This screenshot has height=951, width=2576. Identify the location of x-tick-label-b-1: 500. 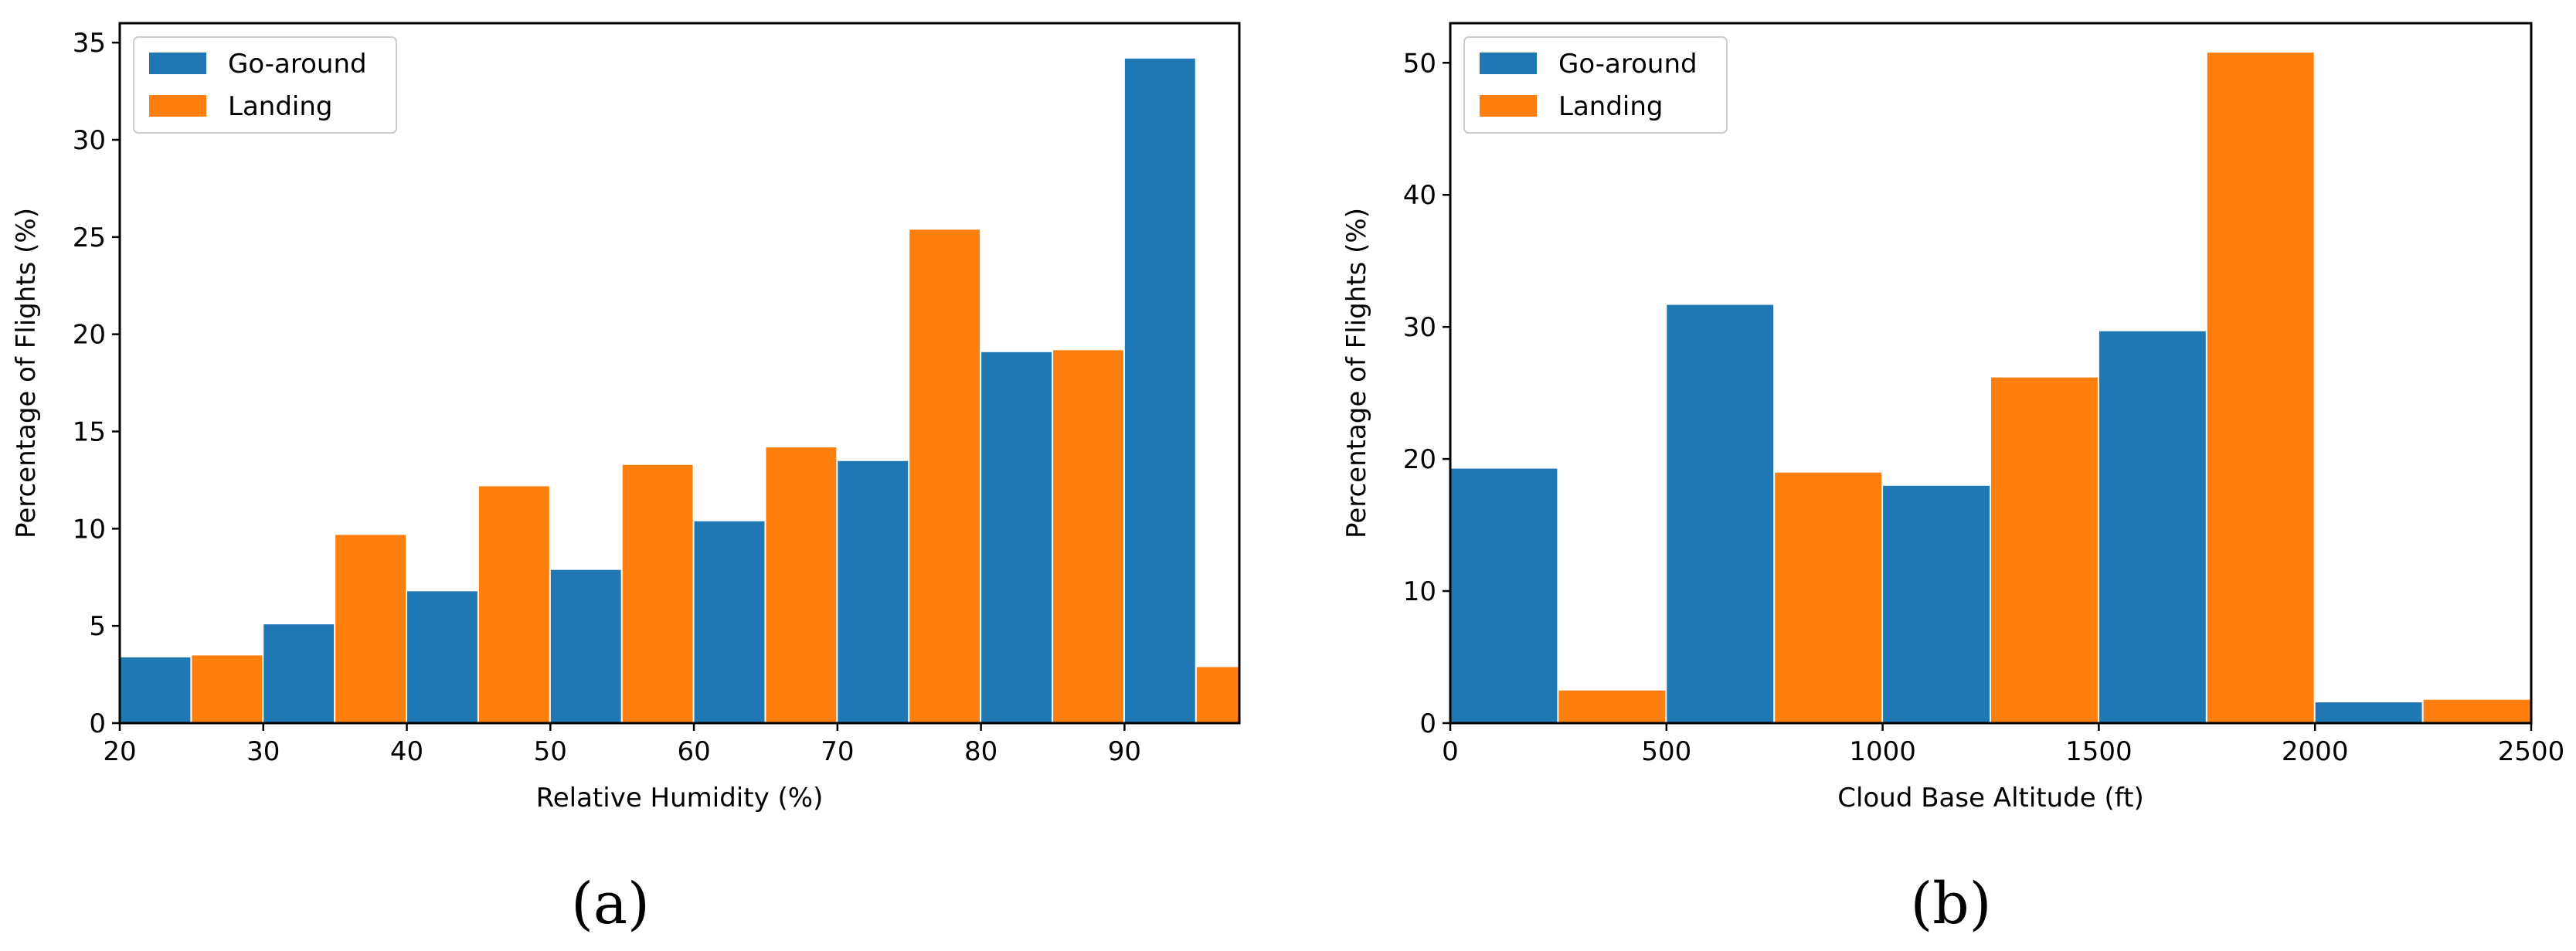
(1666, 751).